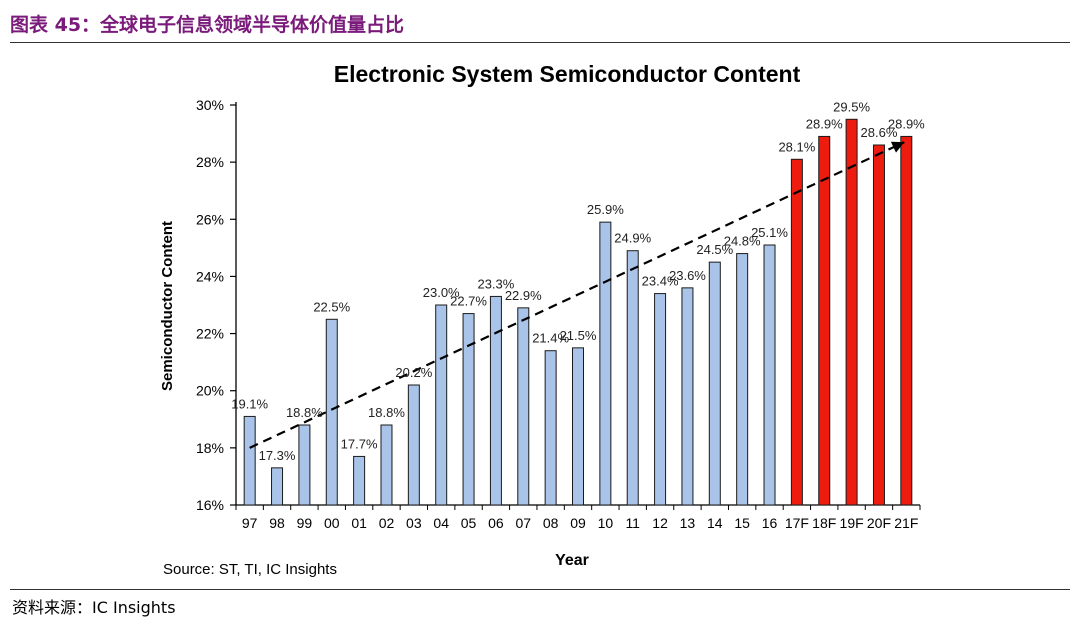  Describe the element at coordinates (742, 523) in the screenshot. I see `x-tick-label: 15` at that location.